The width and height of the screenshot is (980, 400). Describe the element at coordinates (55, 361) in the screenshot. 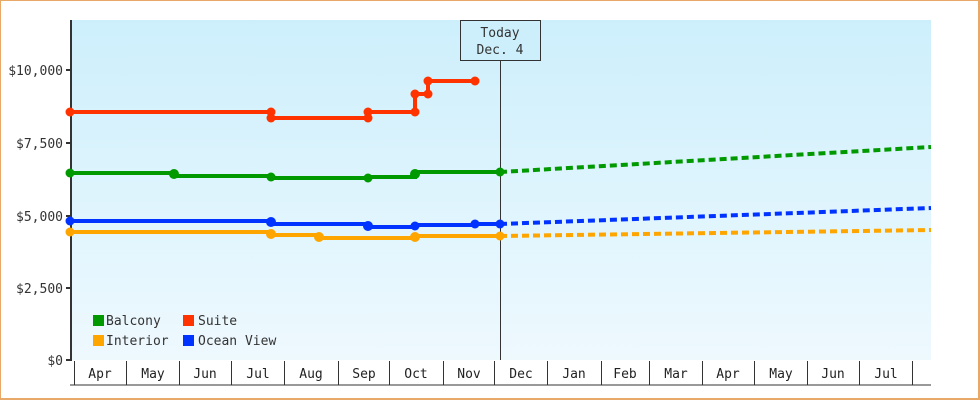

I see `y-tick-label: $0` at that location.